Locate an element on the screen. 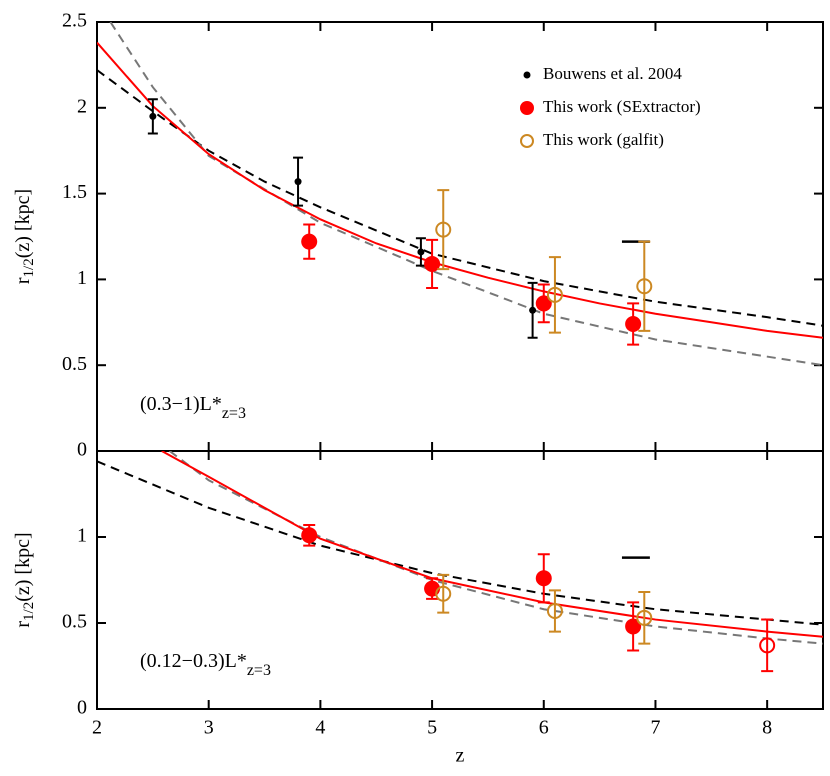  y-tick-label: 1.5 is located at coordinates (74, 192).